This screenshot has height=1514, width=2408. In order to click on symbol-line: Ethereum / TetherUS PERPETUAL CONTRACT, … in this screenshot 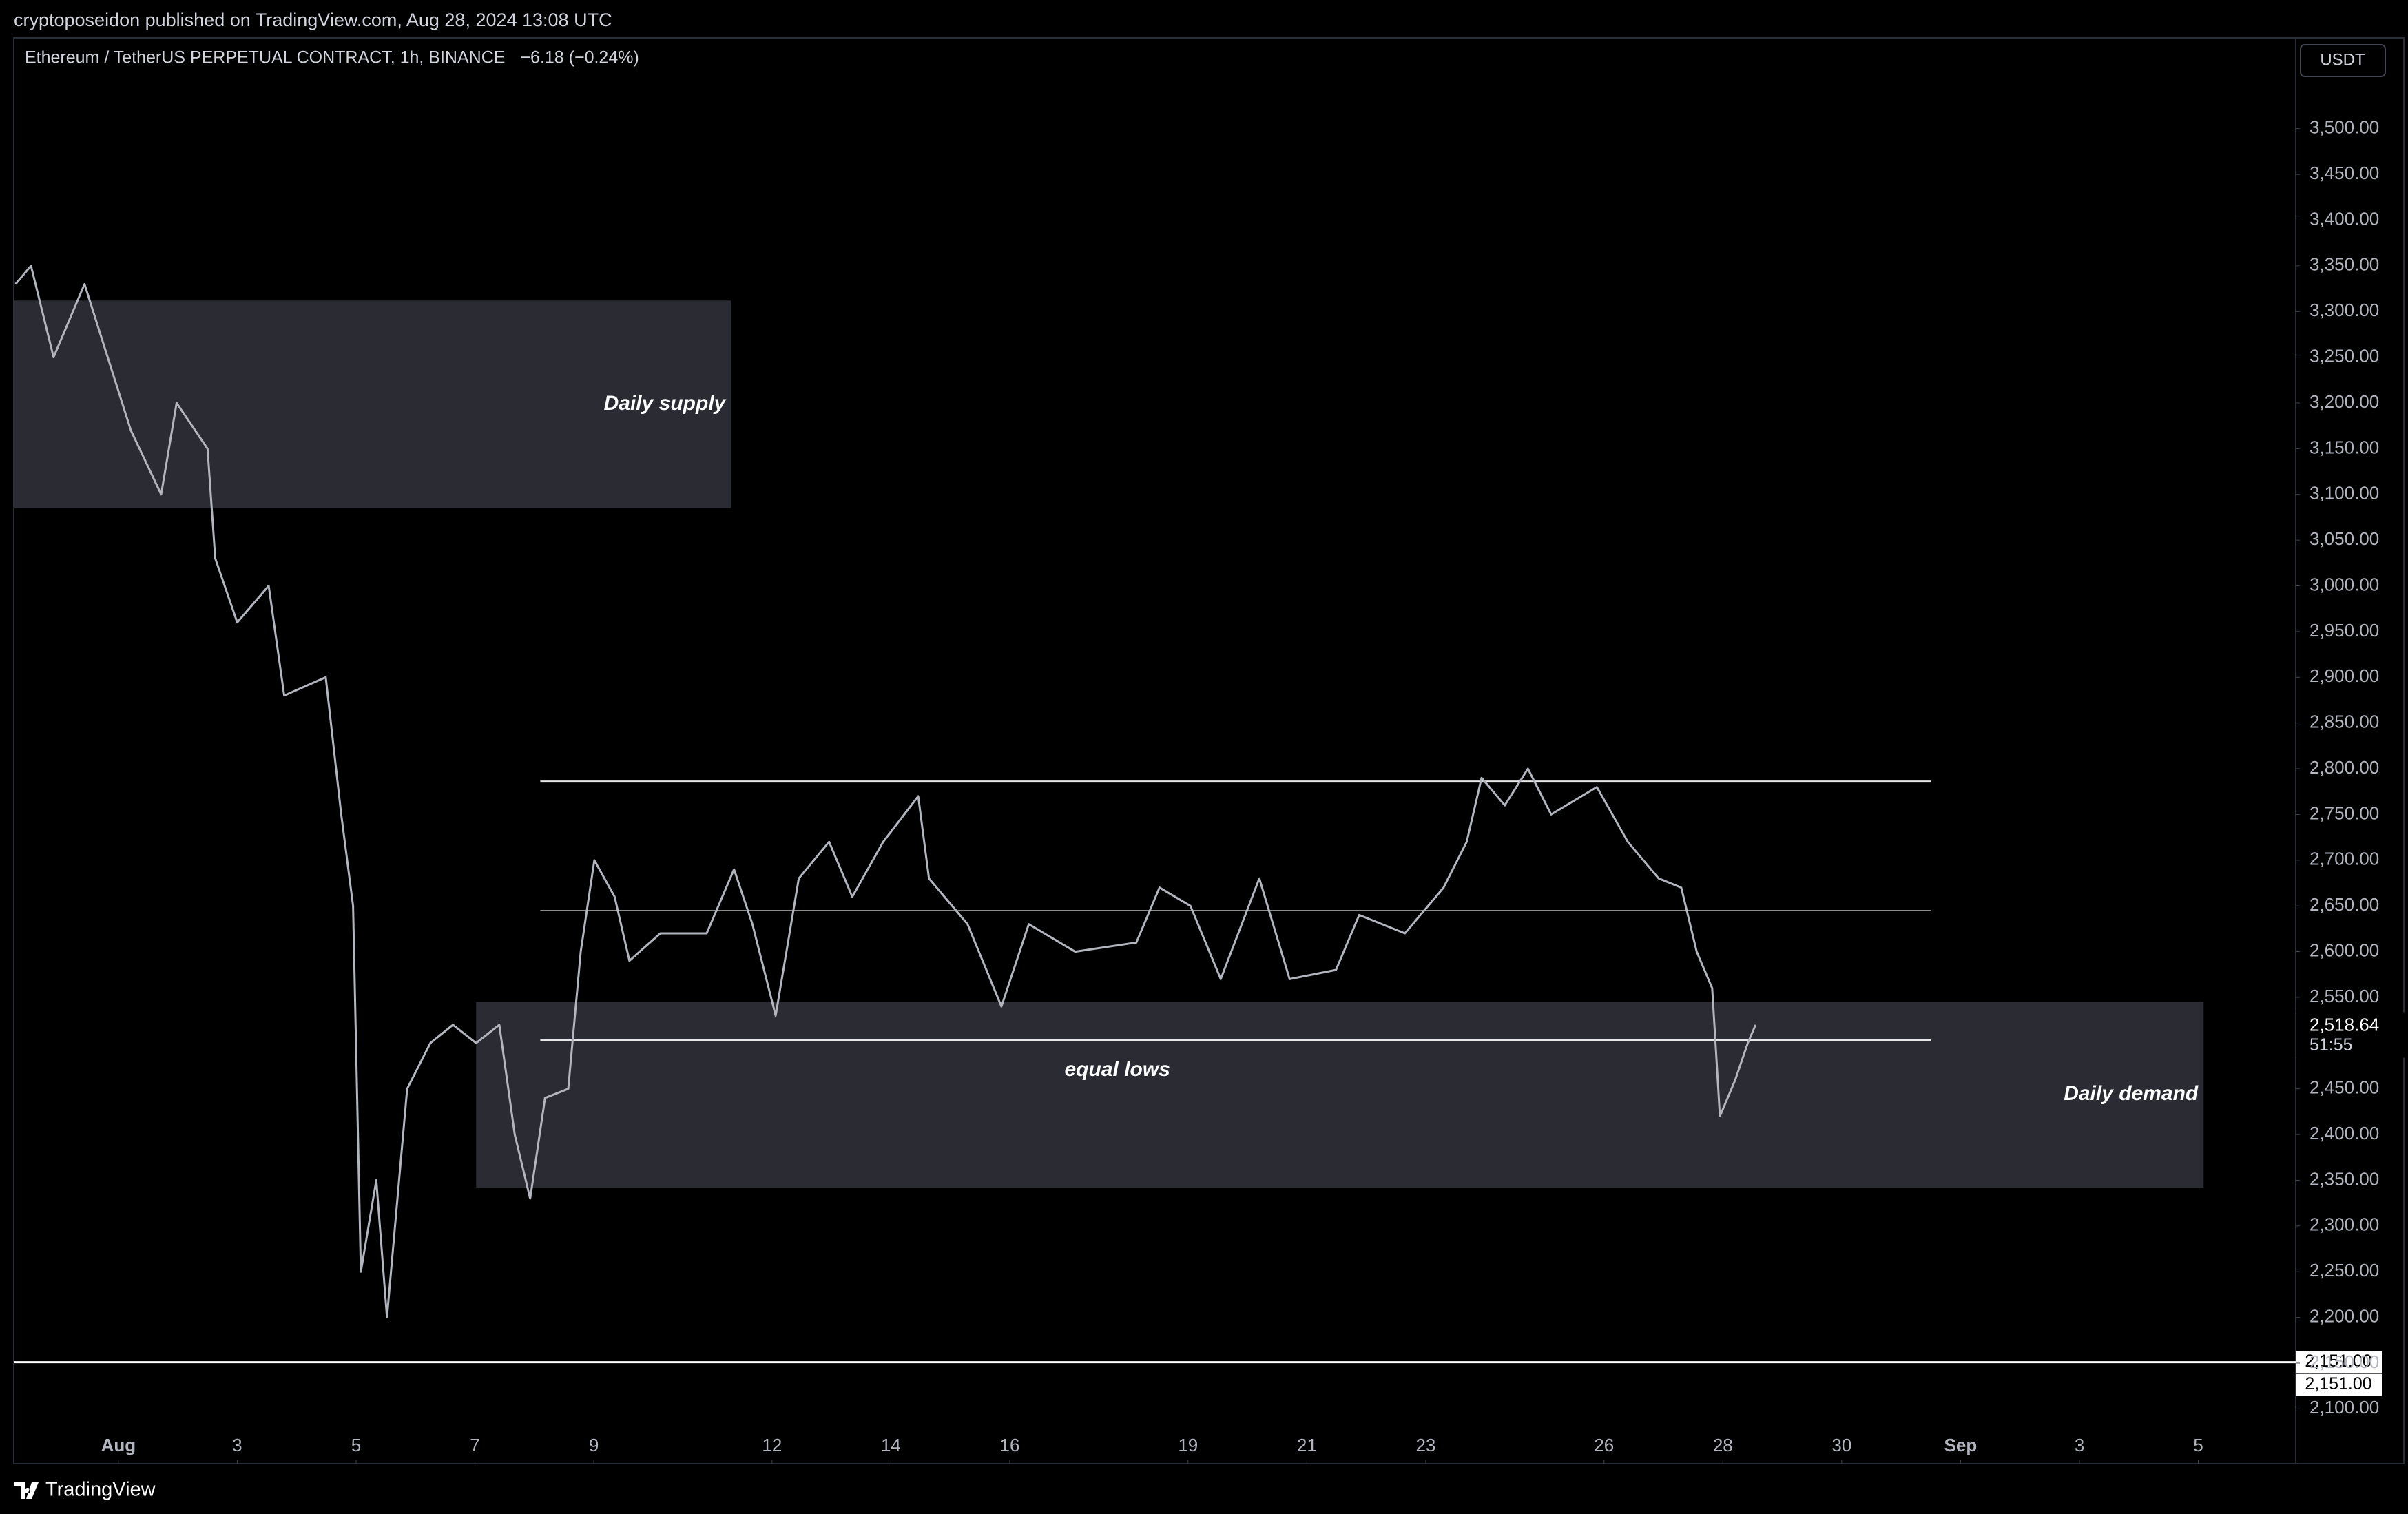, I will do `click(265, 58)`.